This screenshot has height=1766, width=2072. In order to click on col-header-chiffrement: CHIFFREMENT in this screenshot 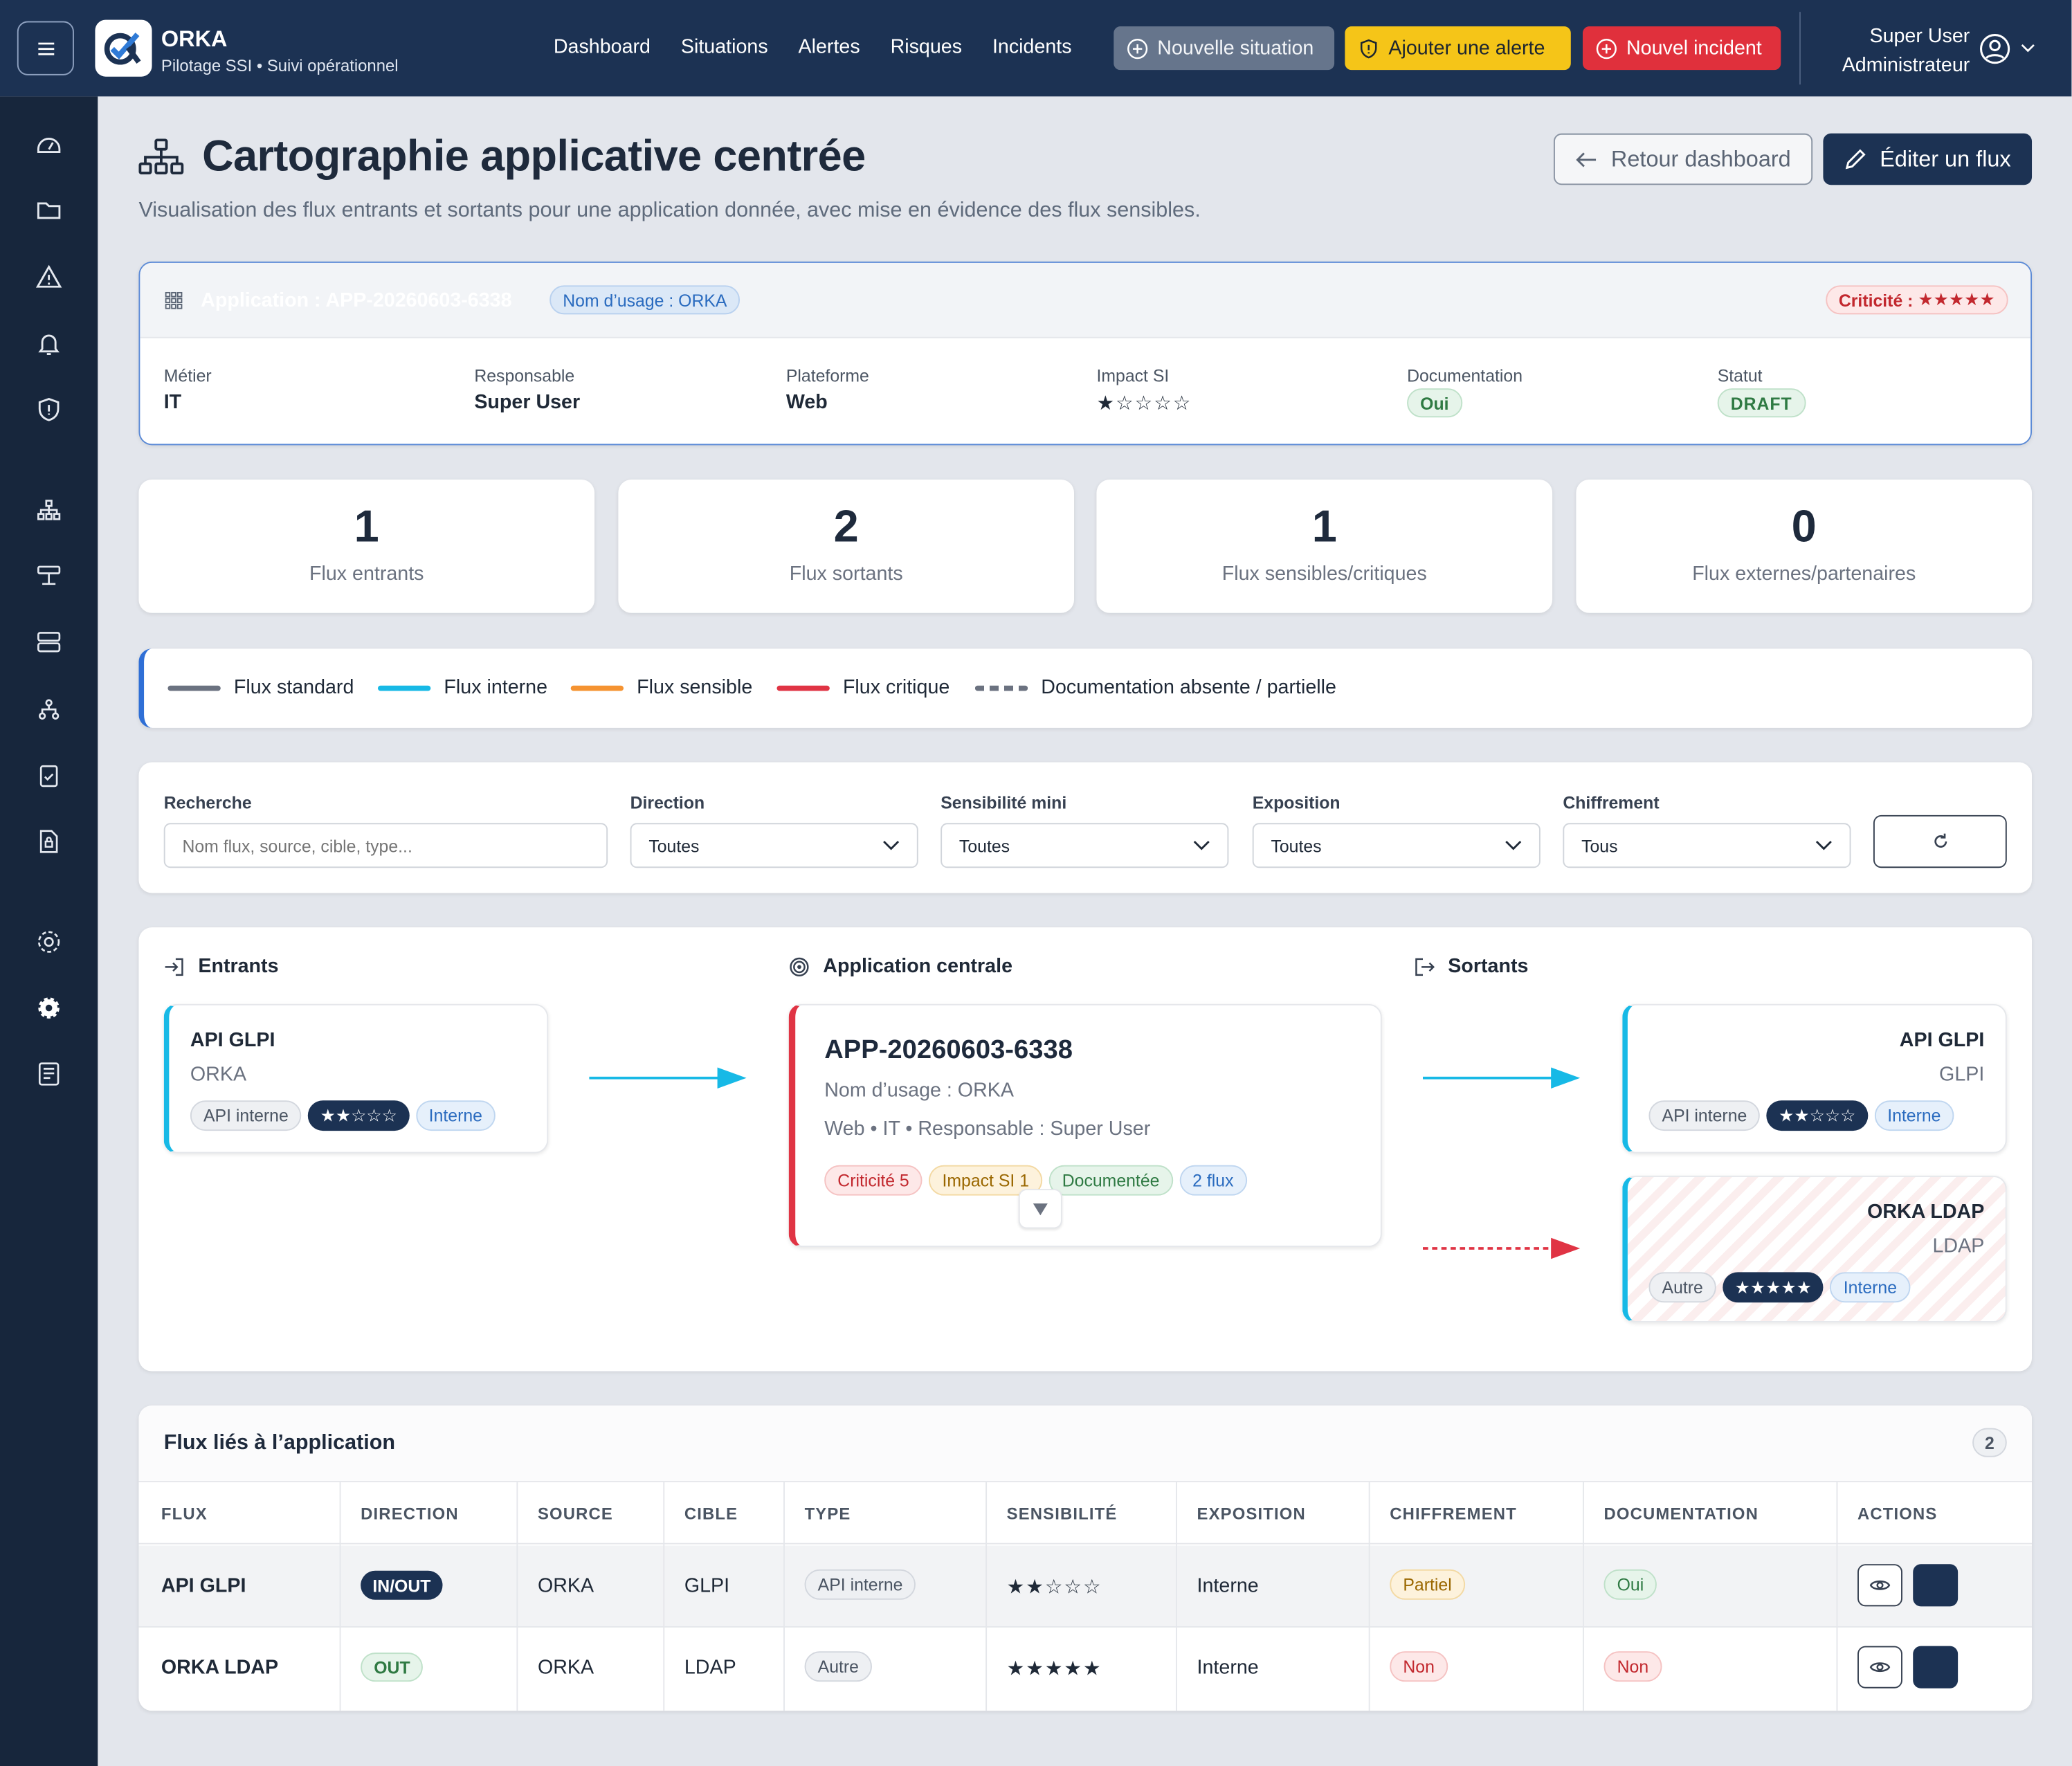, I will do `click(1453, 1514)`.